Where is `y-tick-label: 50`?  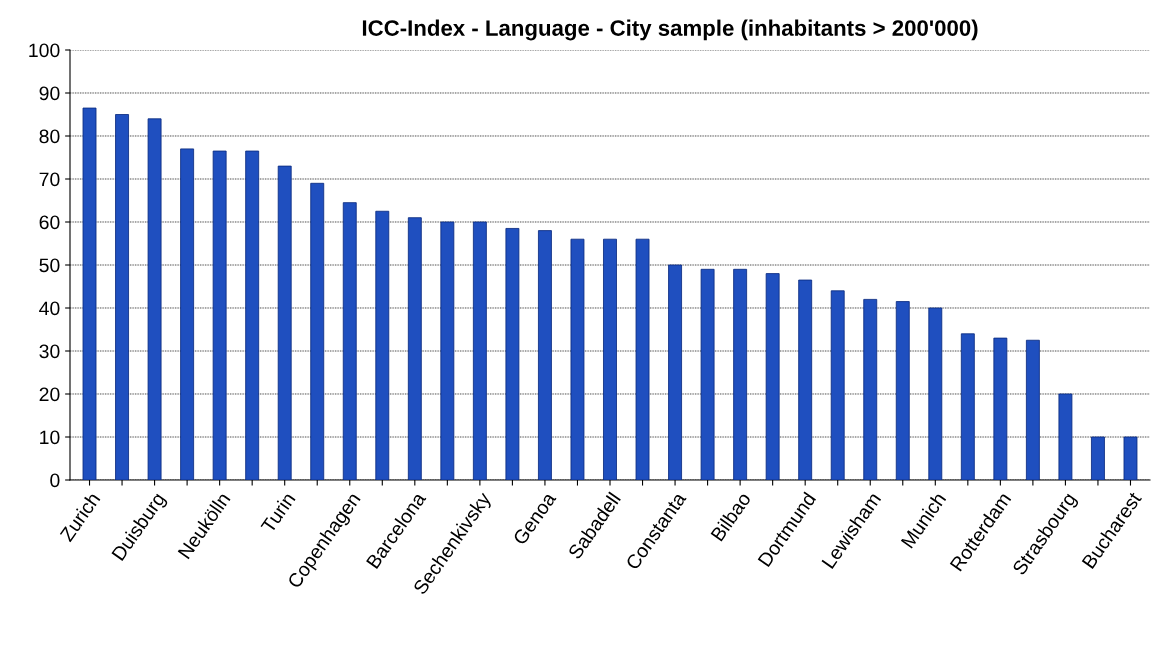 y-tick-label: 50 is located at coordinates (49, 265).